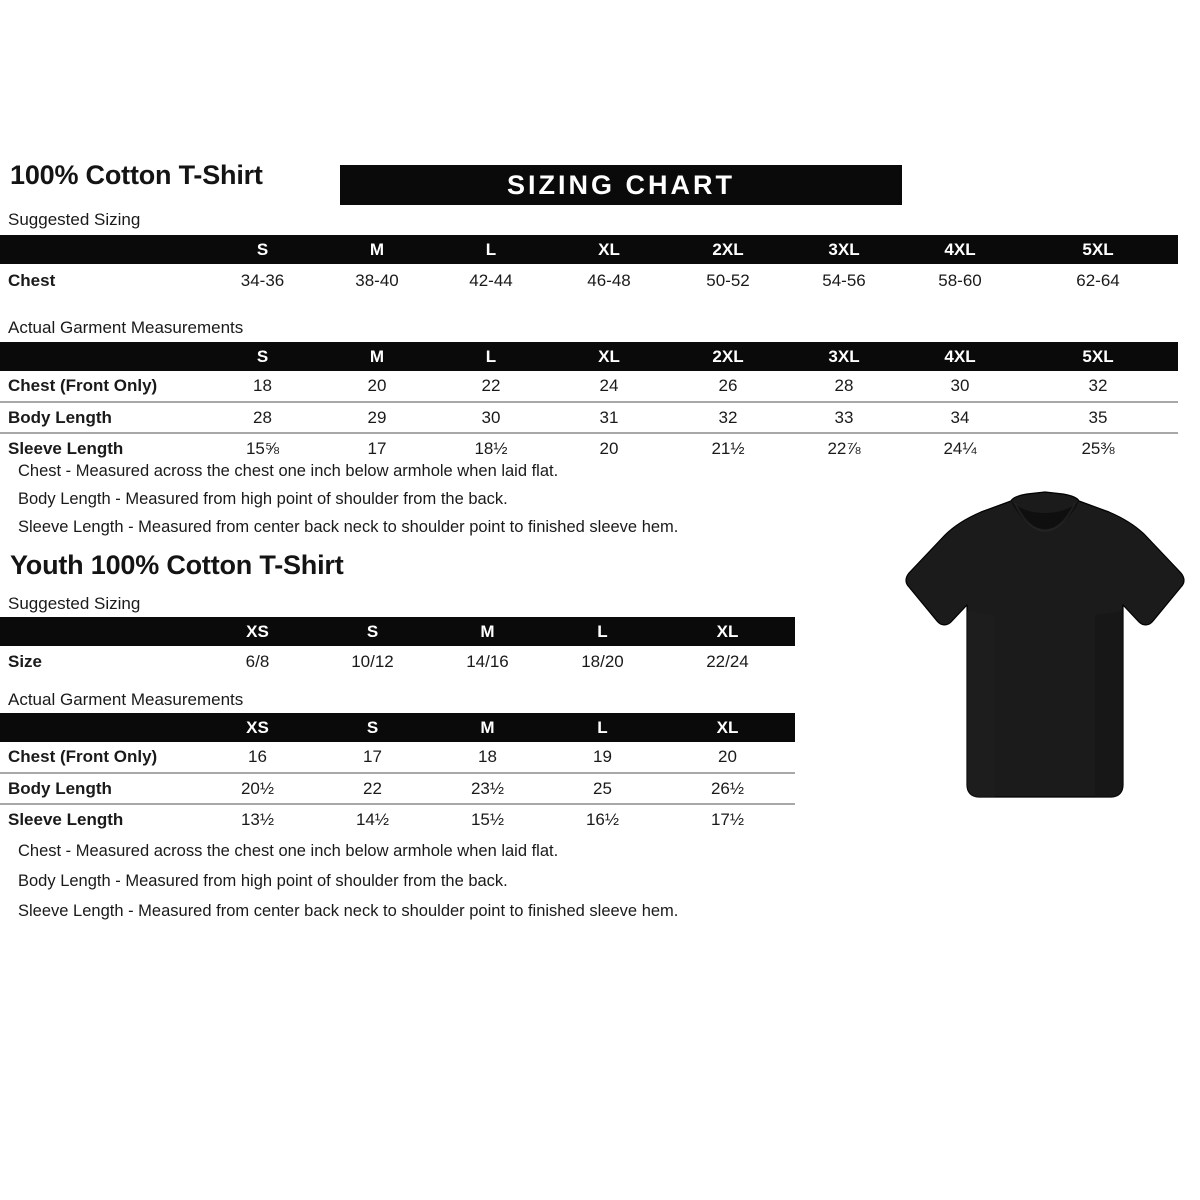 This screenshot has height=1200, width=1200. Describe the element at coordinates (372, 756) in the screenshot. I see `cell-chestfront-s: 17` at that location.